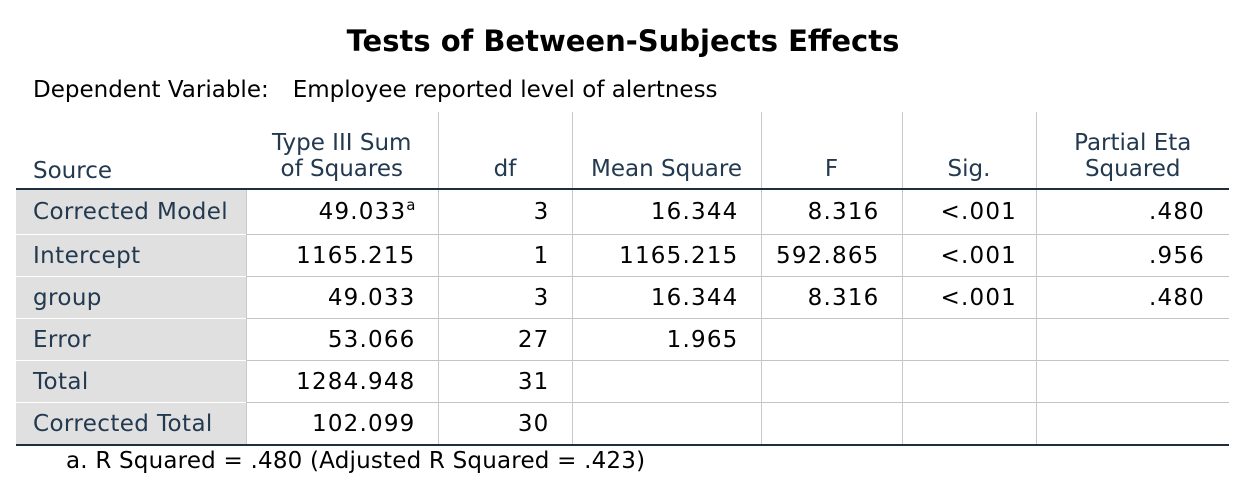  What do you see at coordinates (341, 255) in the screenshot?
I see `cell-ss: 1165.215` at bounding box center [341, 255].